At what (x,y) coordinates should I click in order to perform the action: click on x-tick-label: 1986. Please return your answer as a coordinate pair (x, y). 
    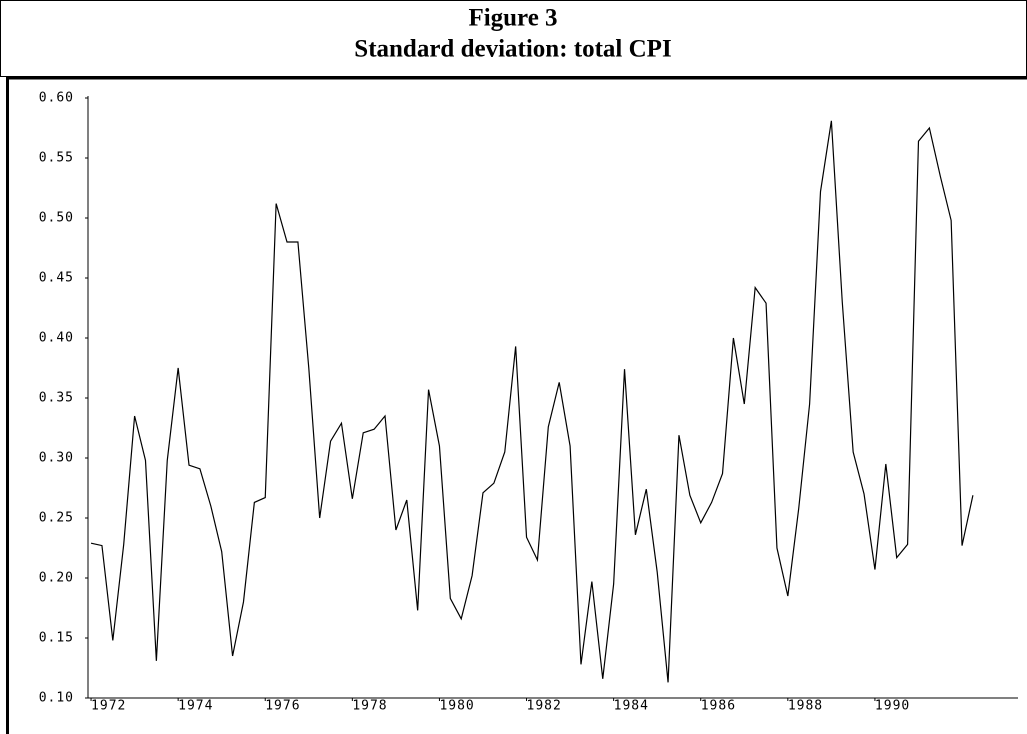
    Looking at the image, I should click on (718, 706).